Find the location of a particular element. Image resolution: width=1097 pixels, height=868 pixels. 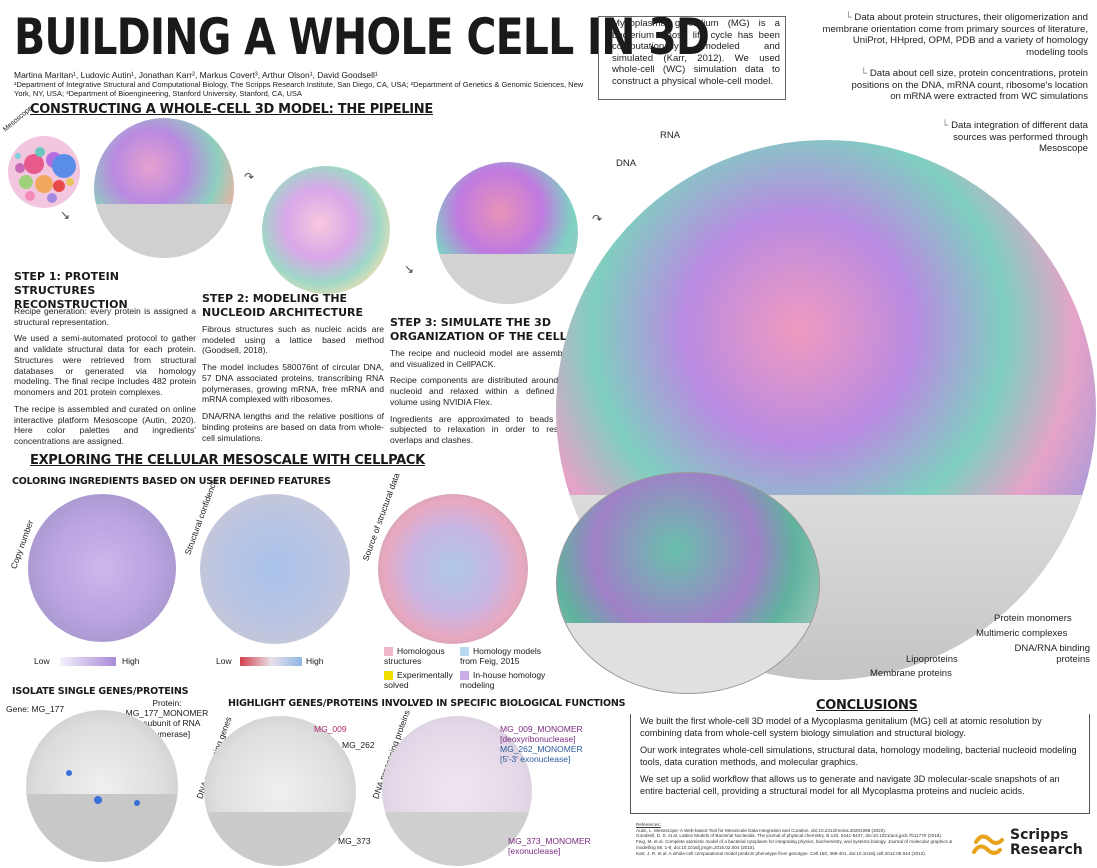

zoom-inset-image is located at coordinates (688, 583).